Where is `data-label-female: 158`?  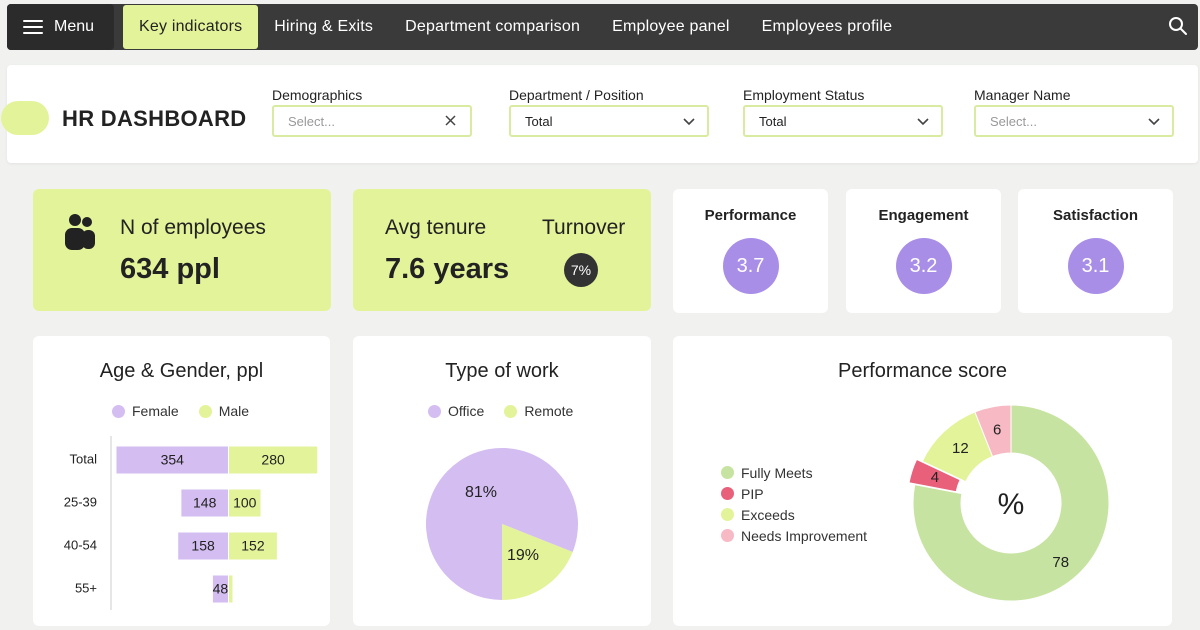
data-label-female: 158 is located at coordinates (203, 546).